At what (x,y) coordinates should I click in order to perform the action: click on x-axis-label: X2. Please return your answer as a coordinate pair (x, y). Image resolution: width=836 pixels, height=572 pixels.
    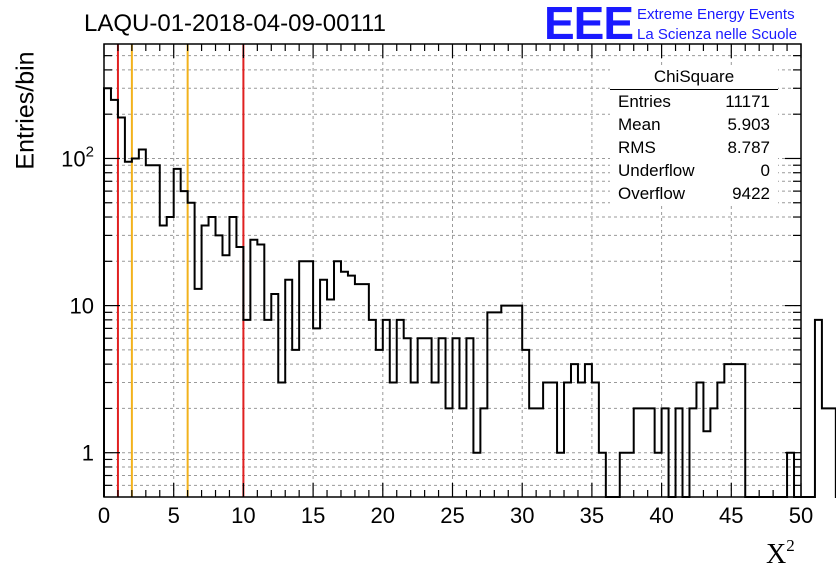
    Looking at the image, I should click on (780, 553).